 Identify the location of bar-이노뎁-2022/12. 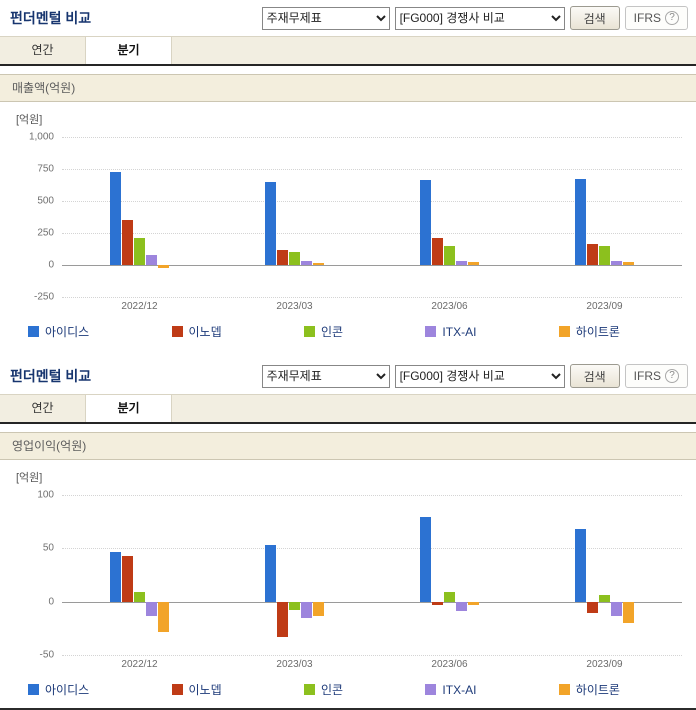
(127, 578).